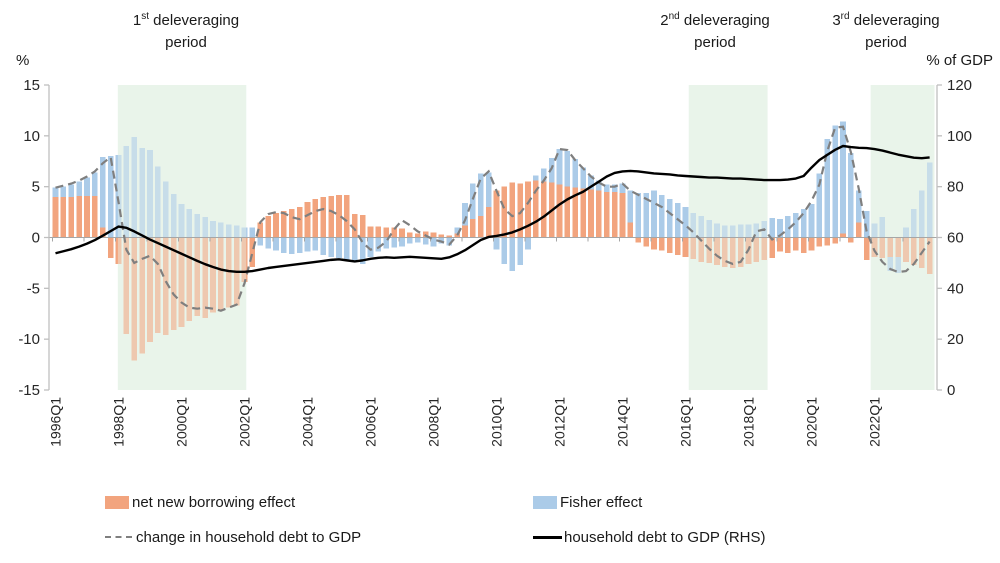 Image resolution: width=1000 pixels, height=563 pixels. Describe the element at coordinates (33, 288) in the screenshot. I see `svg-text: -5` at that location.